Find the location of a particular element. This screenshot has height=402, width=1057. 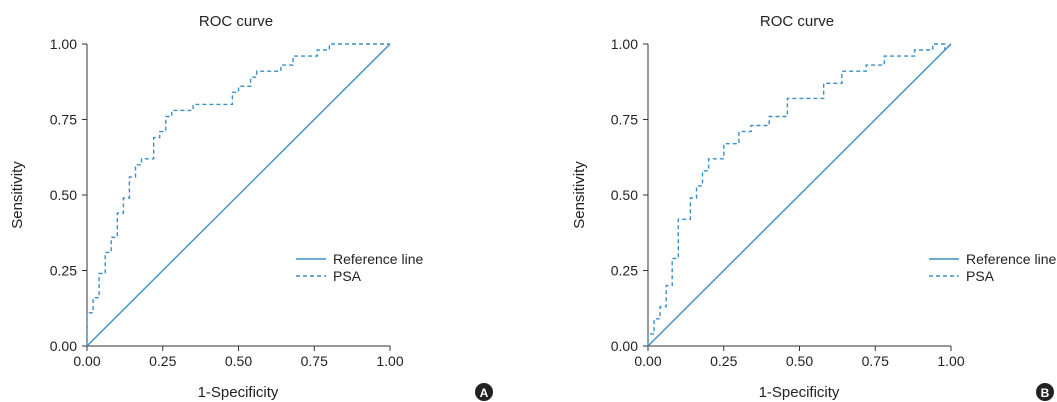

panel-badge-b-circle is located at coordinates (1045, 392).